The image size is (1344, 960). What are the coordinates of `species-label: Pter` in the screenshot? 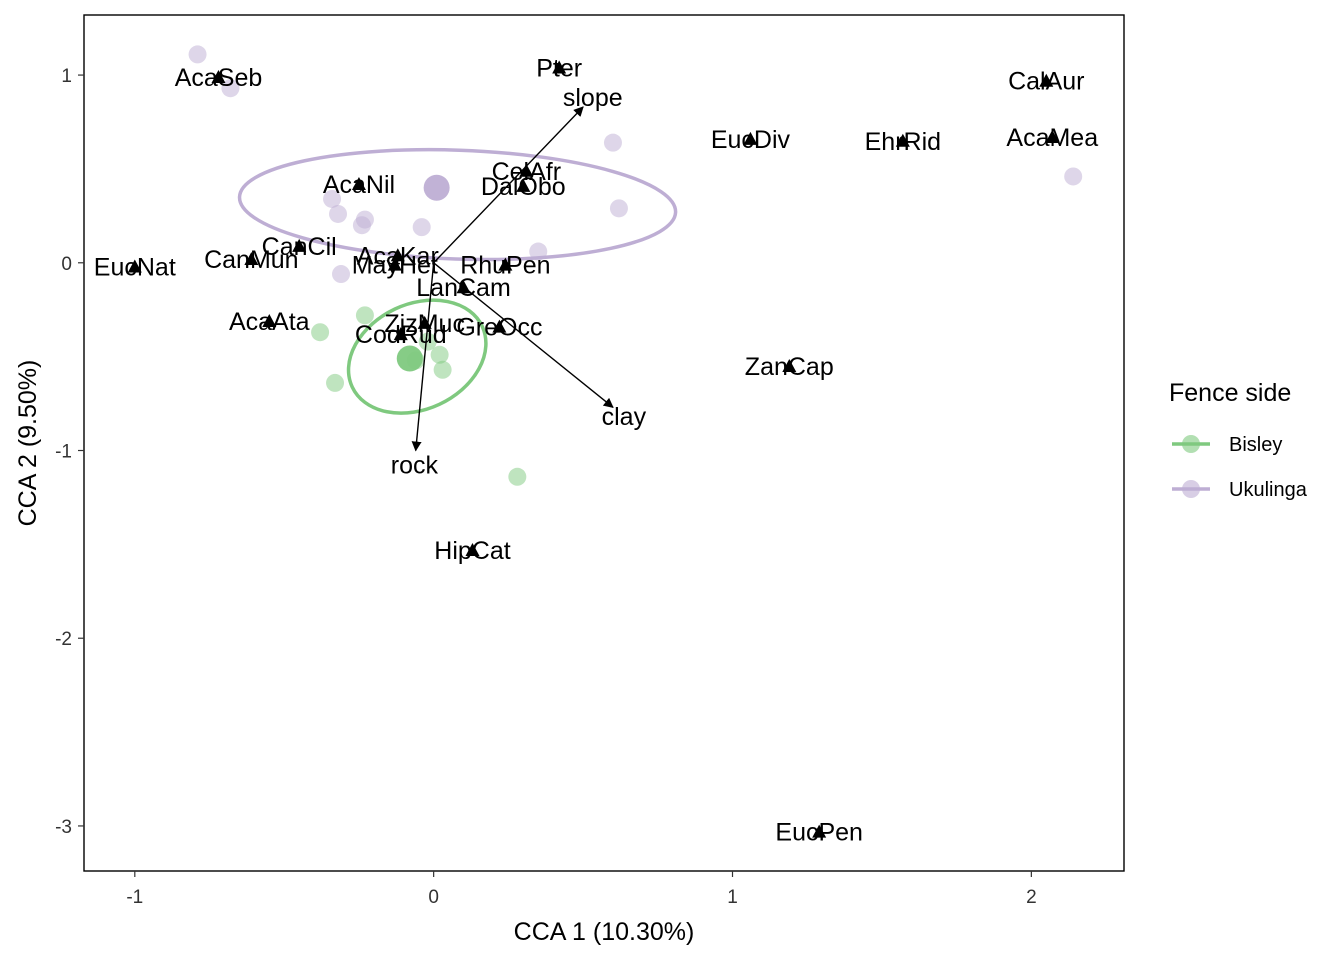 It's located at (559, 69).